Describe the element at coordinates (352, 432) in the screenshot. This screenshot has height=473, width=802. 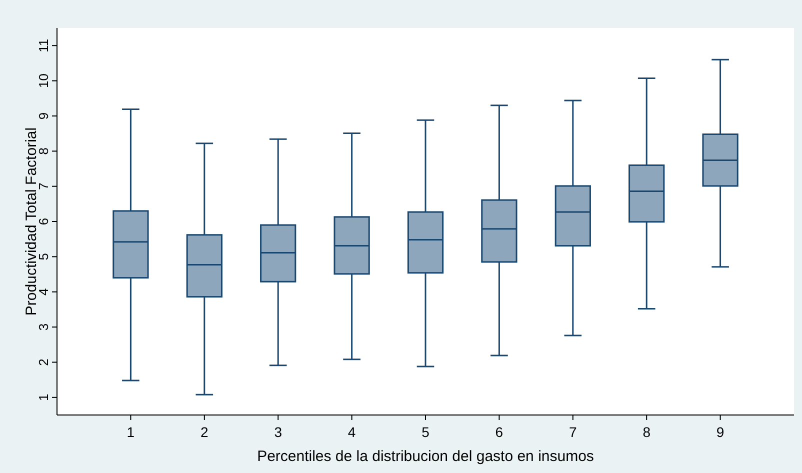
I see `x-tick-label: 4` at that location.